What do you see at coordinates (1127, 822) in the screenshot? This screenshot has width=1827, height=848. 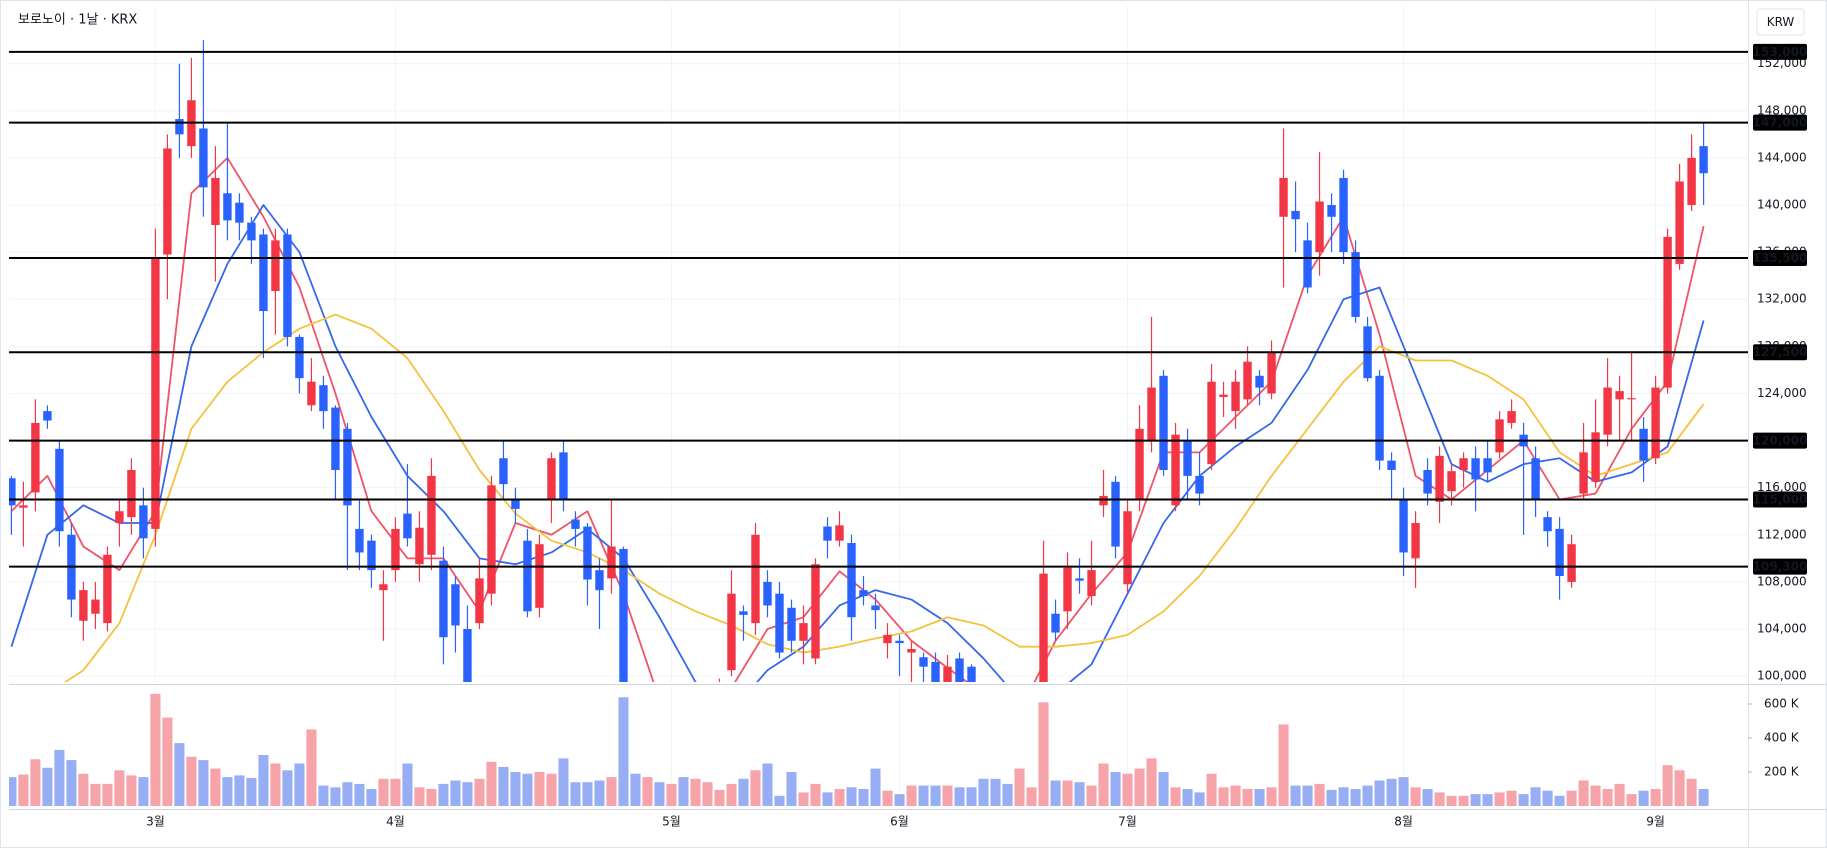 I see `x-tick-label: 7월` at bounding box center [1127, 822].